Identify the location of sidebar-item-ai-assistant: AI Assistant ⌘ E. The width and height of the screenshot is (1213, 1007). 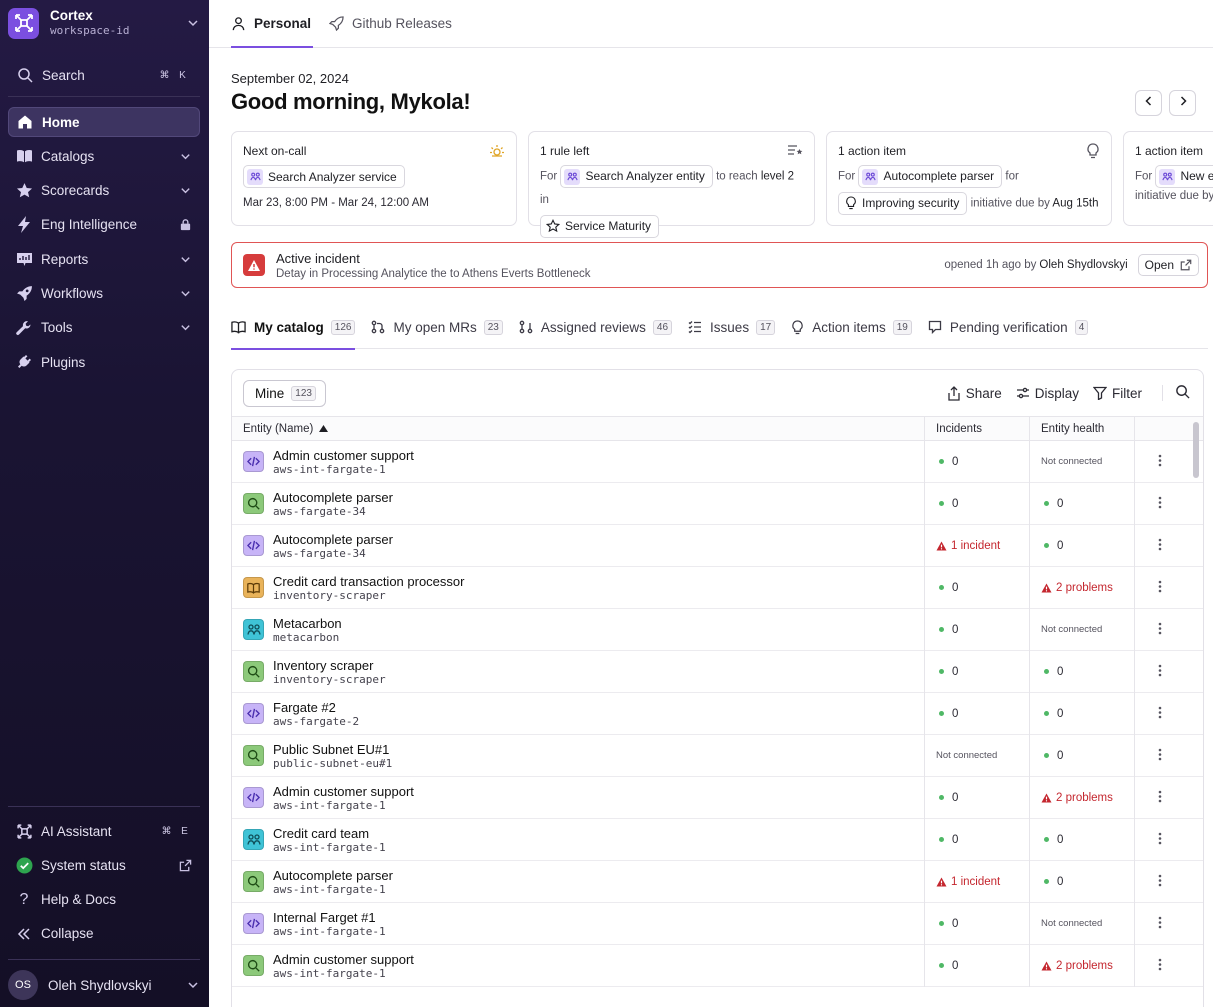
(104, 831).